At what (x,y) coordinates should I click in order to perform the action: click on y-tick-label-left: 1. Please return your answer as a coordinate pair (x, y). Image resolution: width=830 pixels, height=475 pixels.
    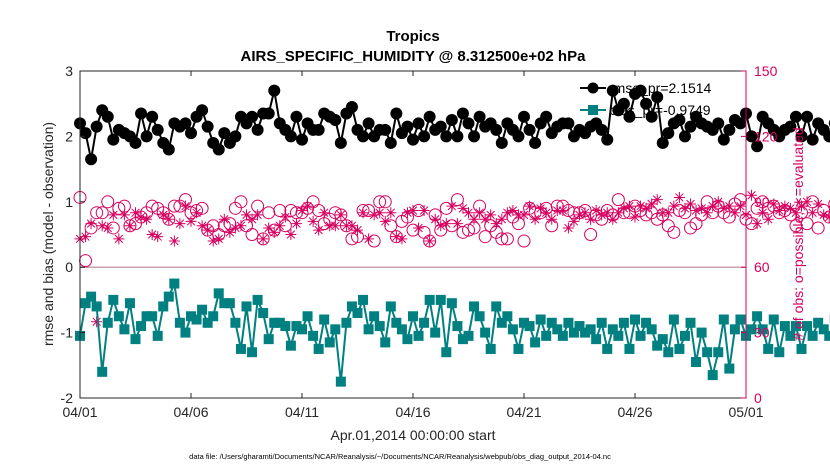
    Looking at the image, I should click on (69, 202).